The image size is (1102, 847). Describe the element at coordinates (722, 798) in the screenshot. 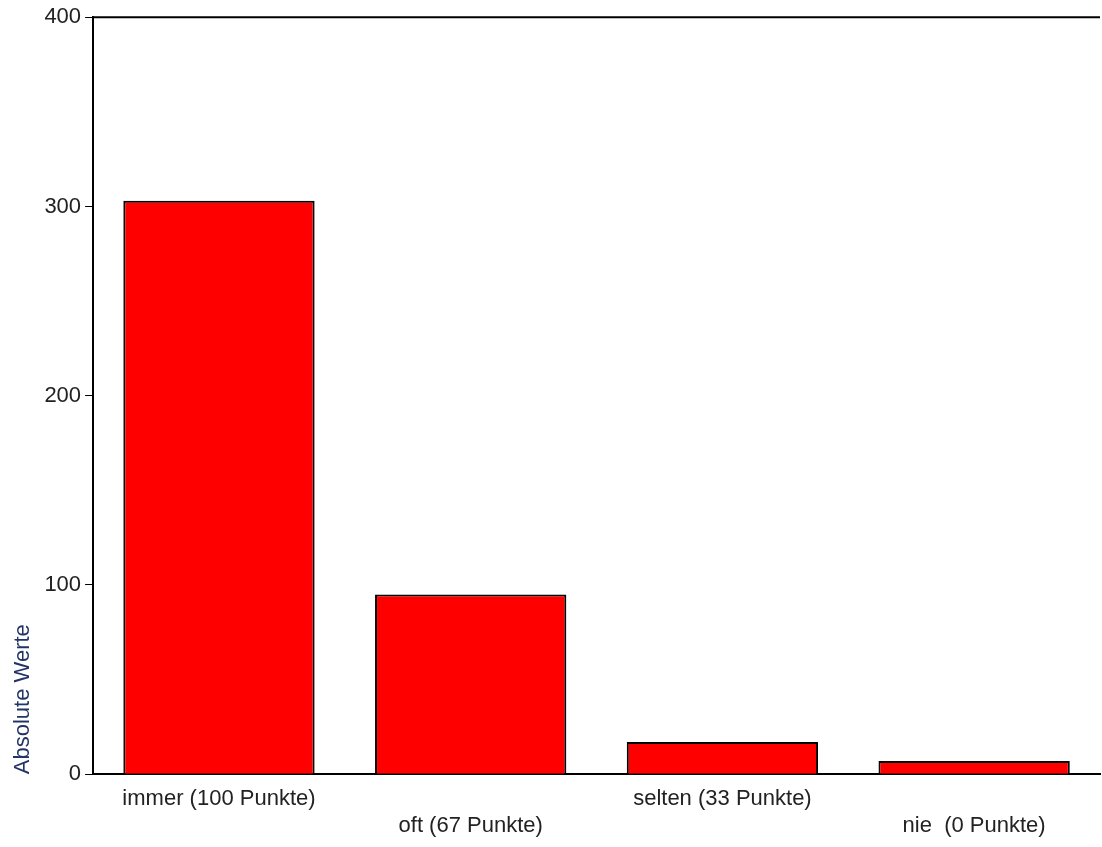

I see `x-tick-label: selten (33 Punkte)` at that location.